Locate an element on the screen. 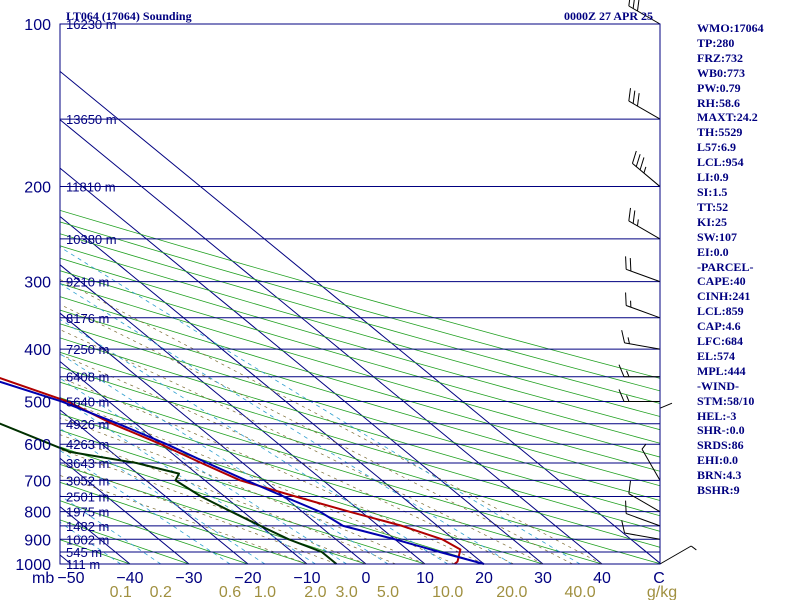 The image size is (800, 600). pressure-tick-label: 500 is located at coordinates (37, 402).